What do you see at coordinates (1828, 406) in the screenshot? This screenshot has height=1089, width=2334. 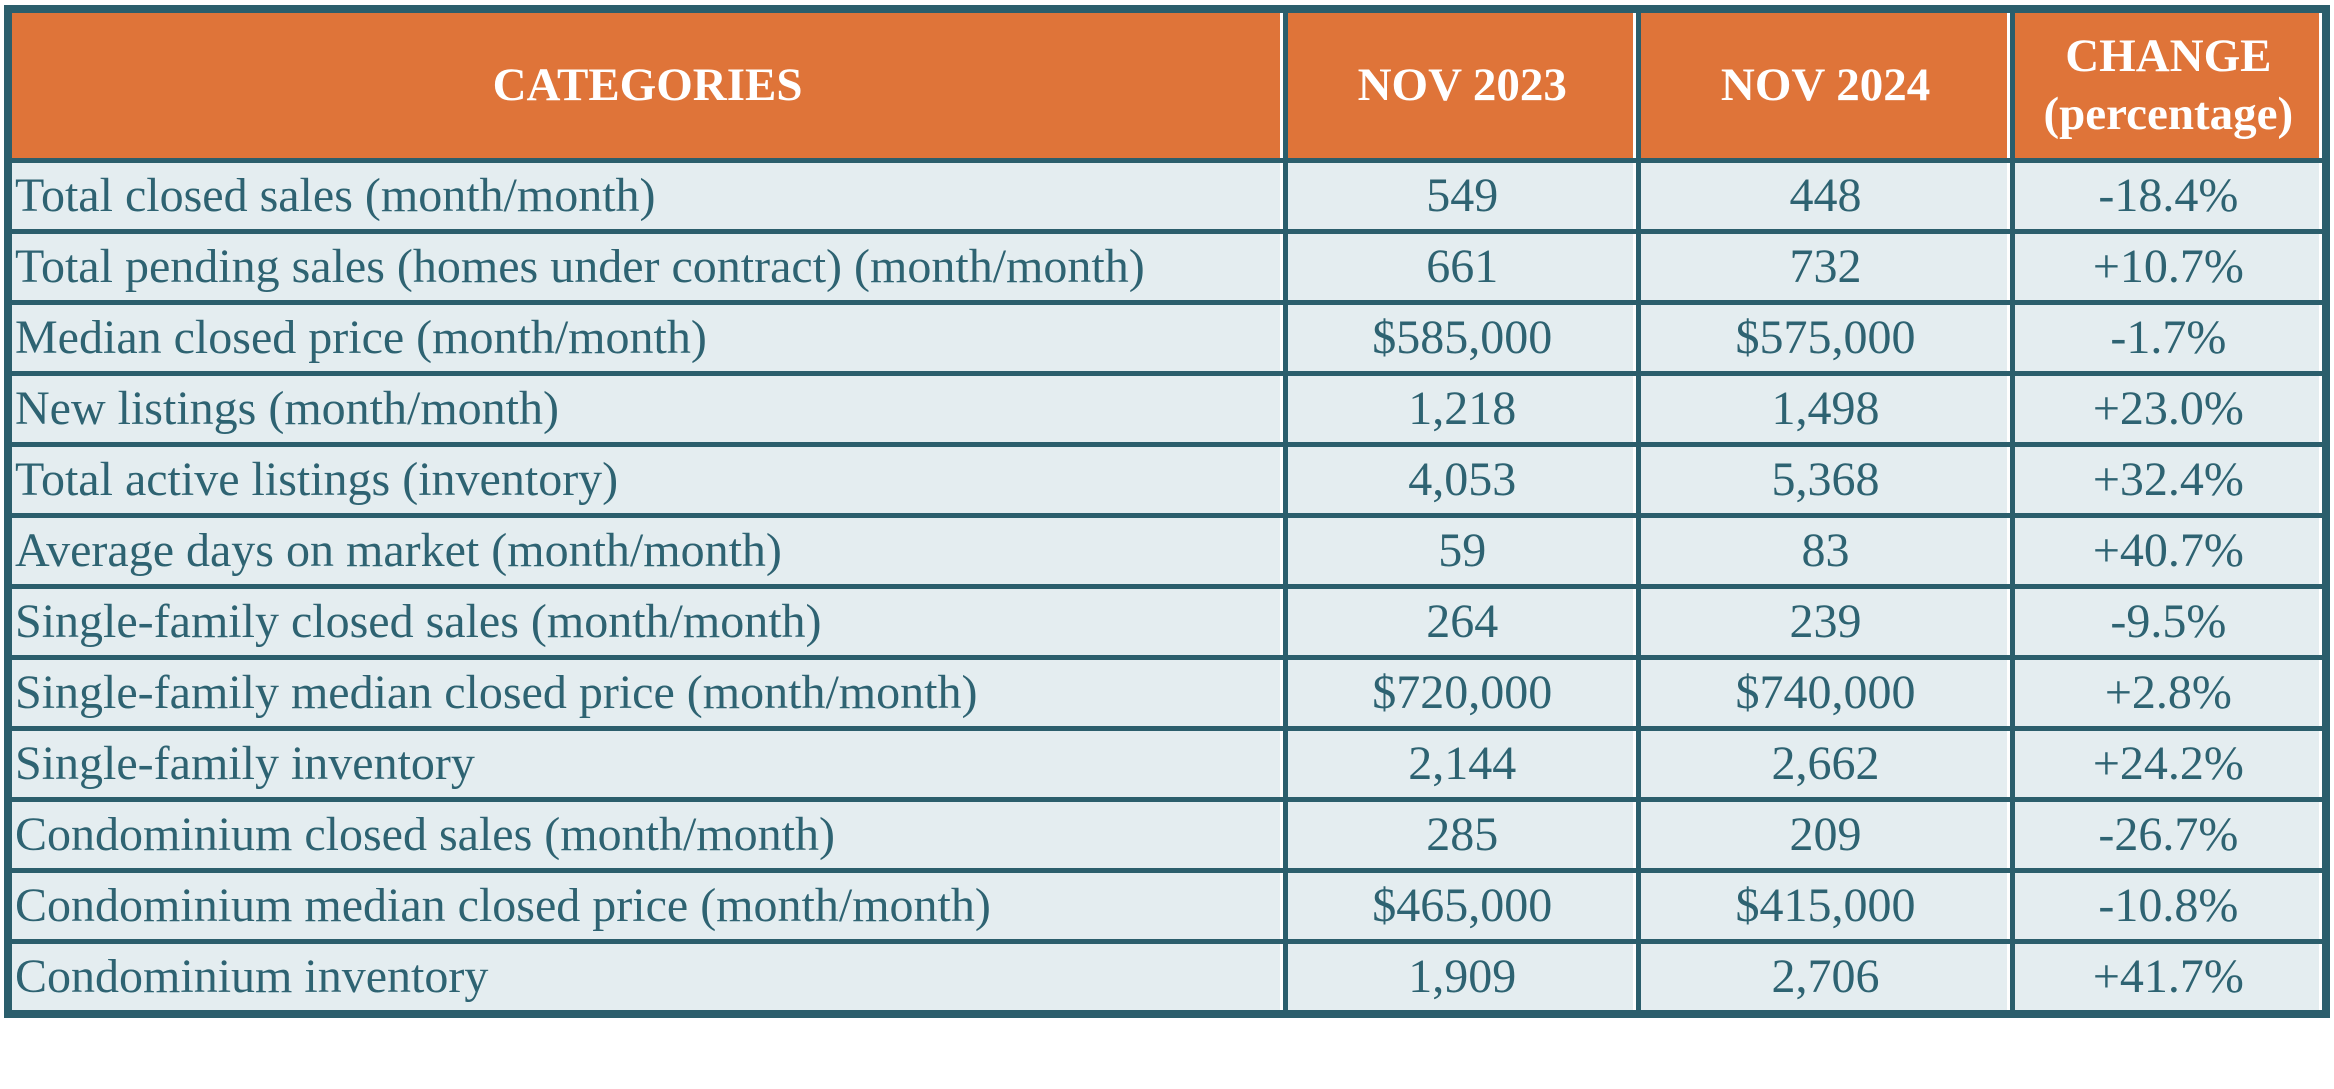 I see `nov-2024-cell: 1,498` at bounding box center [1828, 406].